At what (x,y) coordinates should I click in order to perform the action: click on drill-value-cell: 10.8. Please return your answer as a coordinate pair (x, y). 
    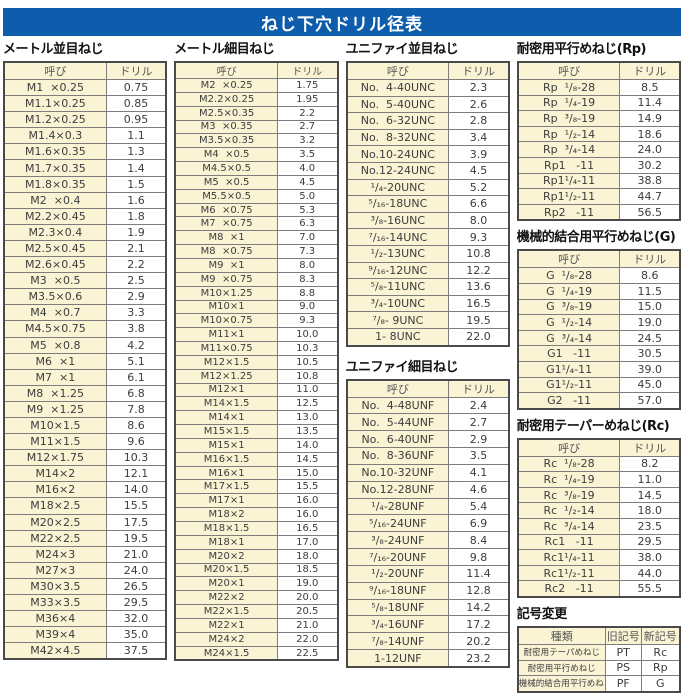
    Looking at the image, I should click on (307, 376).